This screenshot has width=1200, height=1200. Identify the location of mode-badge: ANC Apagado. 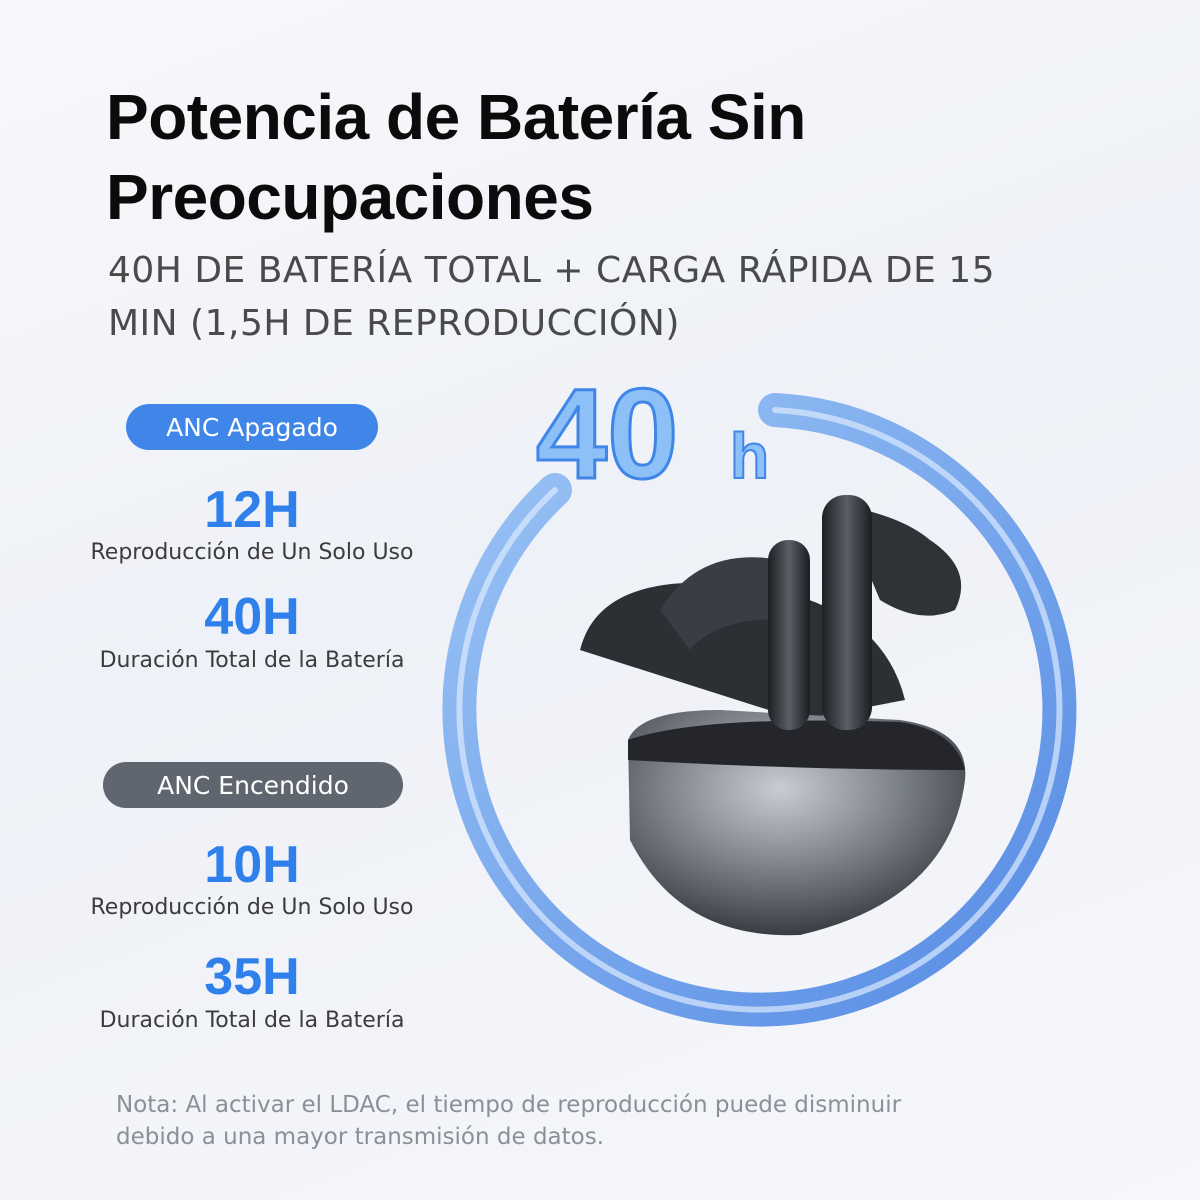
(252, 427).